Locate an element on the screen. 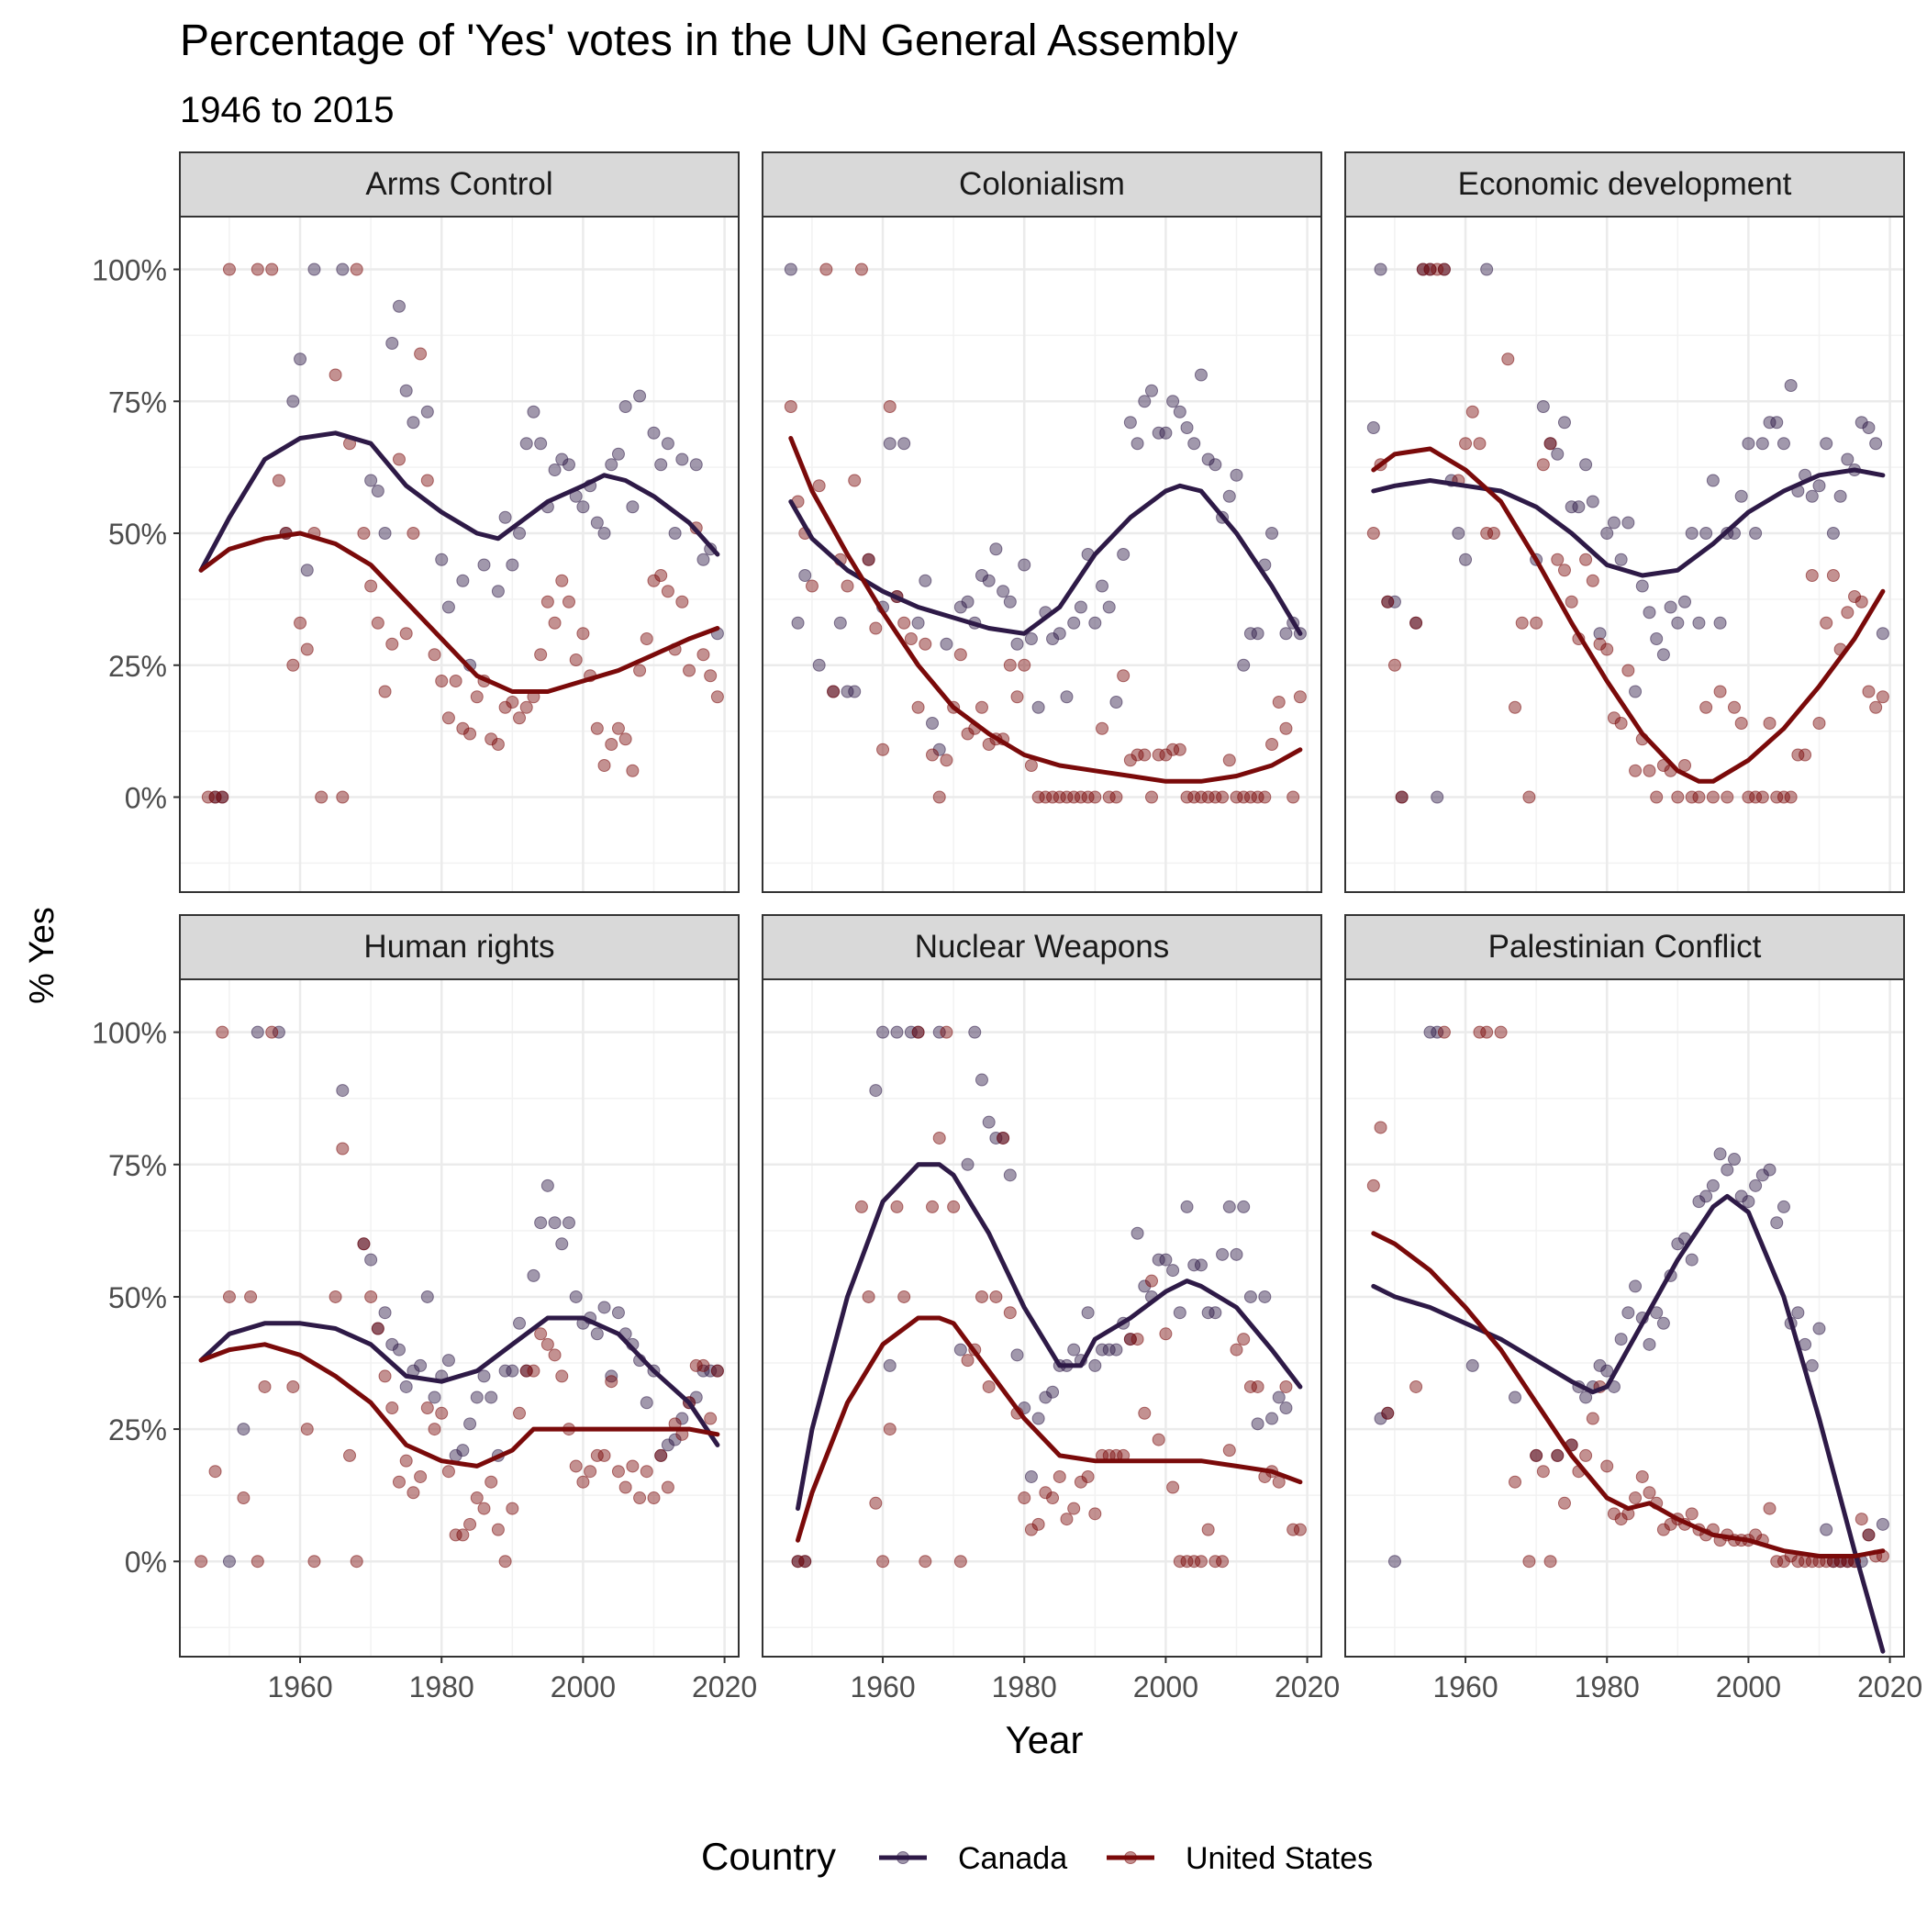  y-tick-label: 100% is located at coordinates (129, 270).